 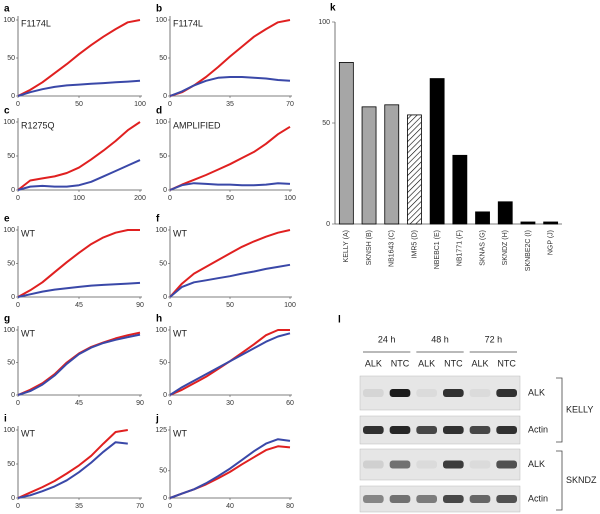 I want to click on x-tick-label: 45, so click(x=79, y=403).